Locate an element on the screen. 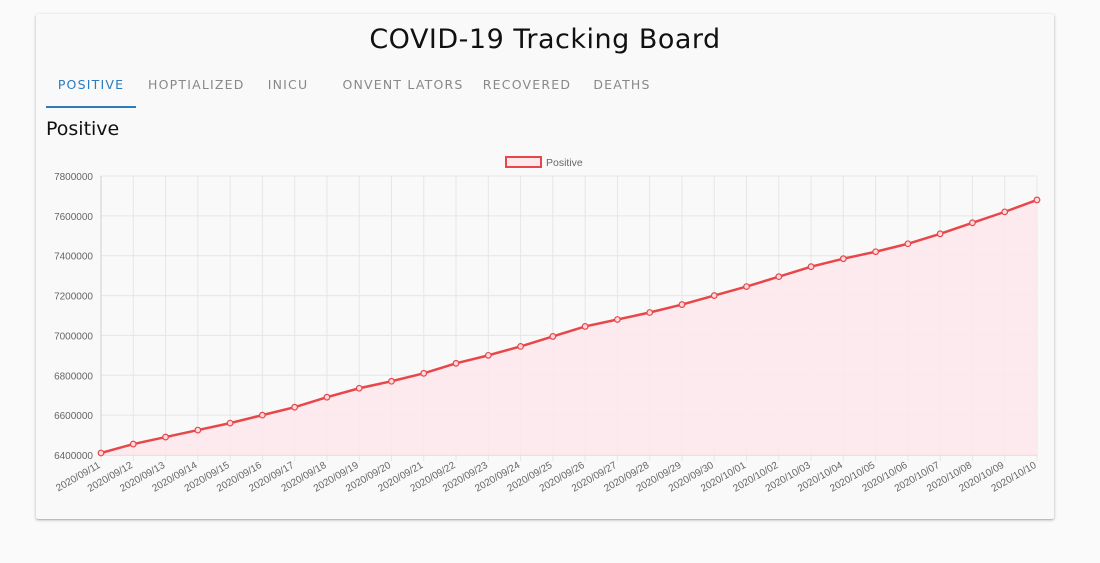 Image resolution: width=1100 pixels, height=563 pixels. page-title: COVID-19 Tracking Board is located at coordinates (545, 39).